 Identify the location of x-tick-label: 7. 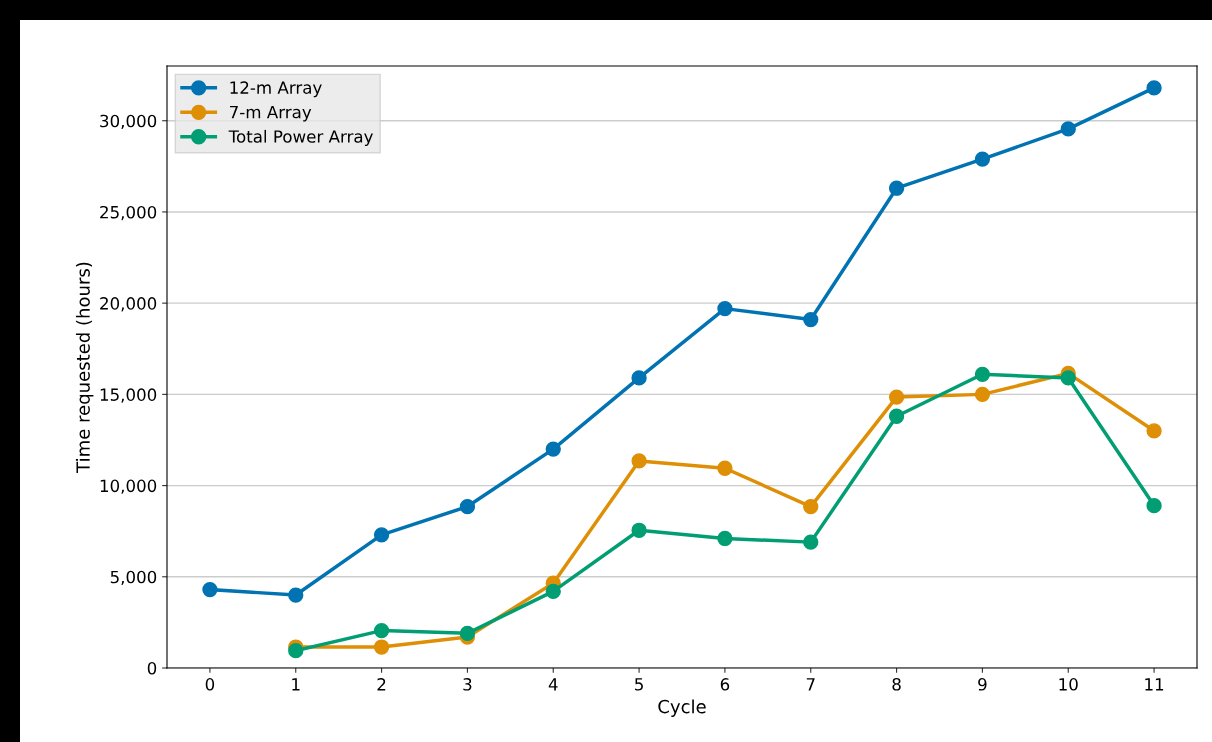
(810, 684).